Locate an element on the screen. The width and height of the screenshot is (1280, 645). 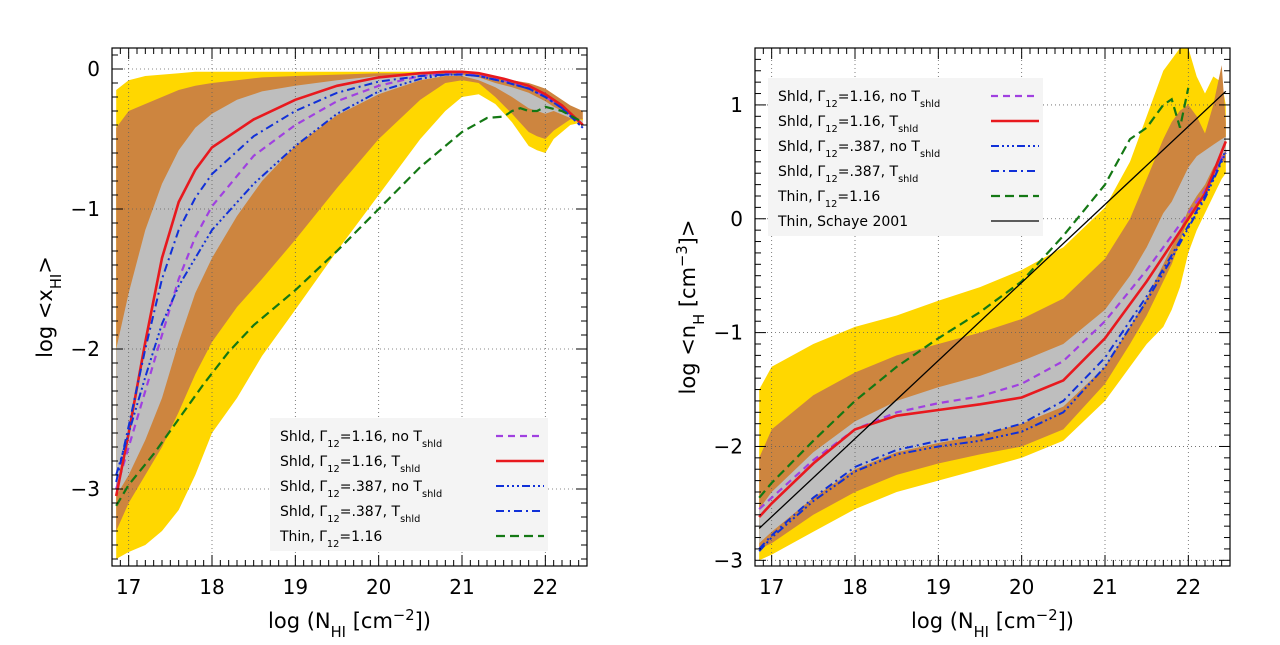
legend-label: Thin, Schaye 2001 is located at coordinates (842, 222).